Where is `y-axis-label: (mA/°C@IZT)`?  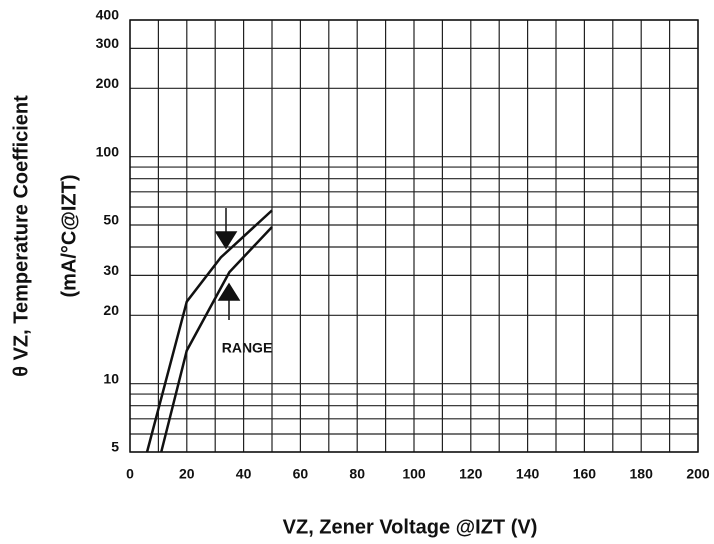 y-axis-label: (mA/°C@IZT) is located at coordinates (69, 235).